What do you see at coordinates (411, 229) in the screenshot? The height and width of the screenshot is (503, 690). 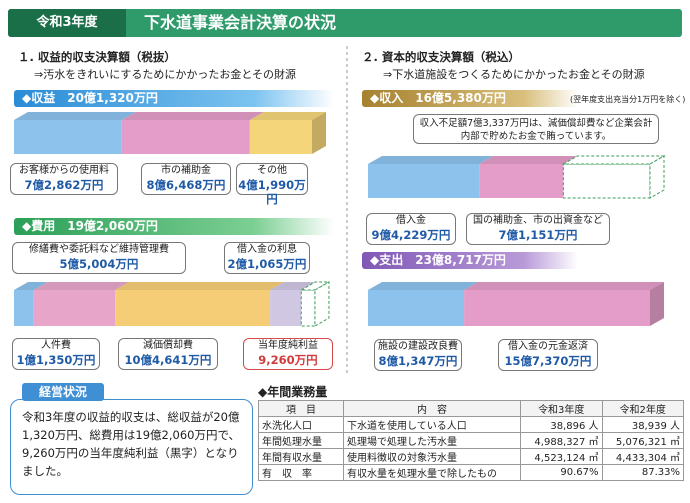 I see `callout-borrowing: 借入金 9億4,229万円` at bounding box center [411, 229].